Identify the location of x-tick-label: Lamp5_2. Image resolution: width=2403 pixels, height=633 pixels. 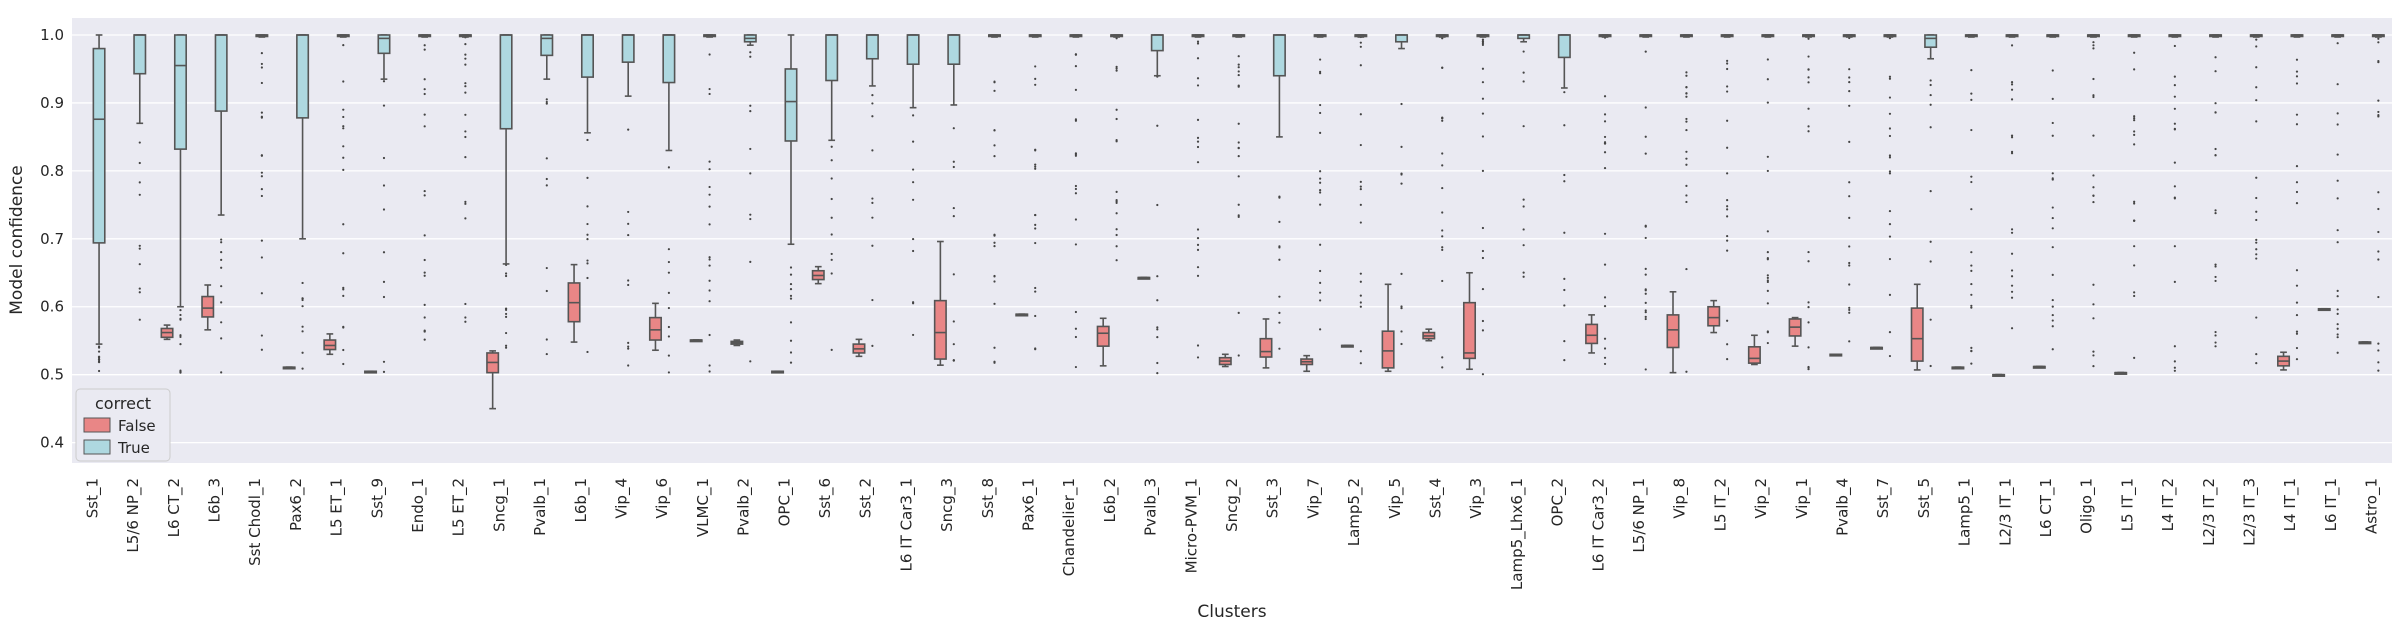
(1354, 512).